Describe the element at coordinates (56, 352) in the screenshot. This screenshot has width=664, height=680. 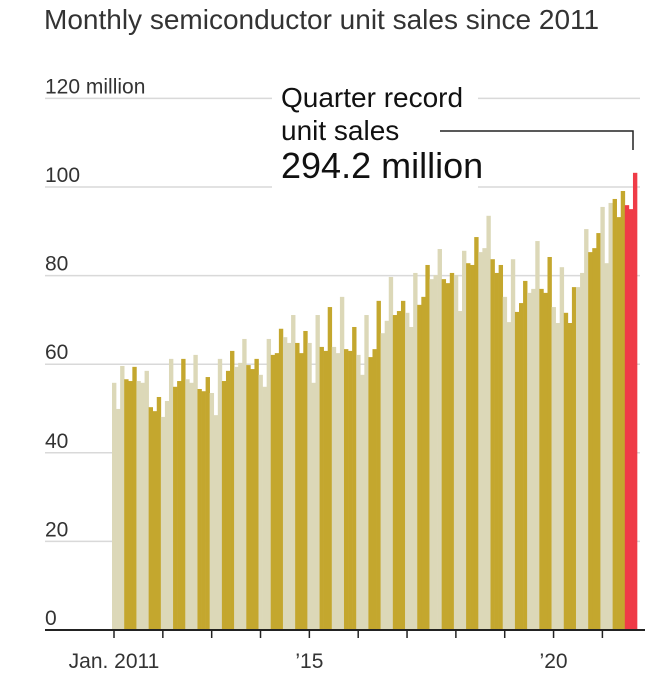
I see `y-tick-label: 60` at that location.